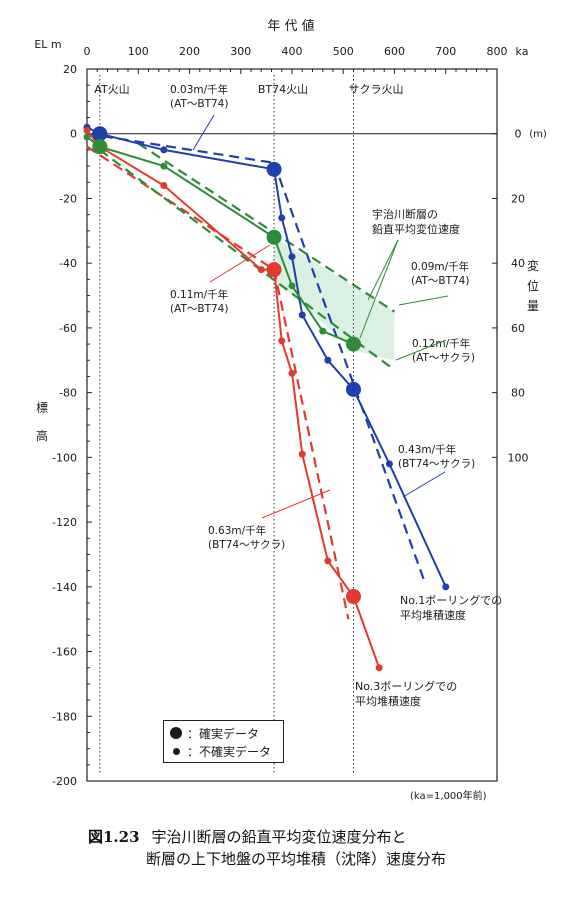  What do you see at coordinates (111, 89) in the screenshot?
I see `tephra-label: AT火山` at bounding box center [111, 89].